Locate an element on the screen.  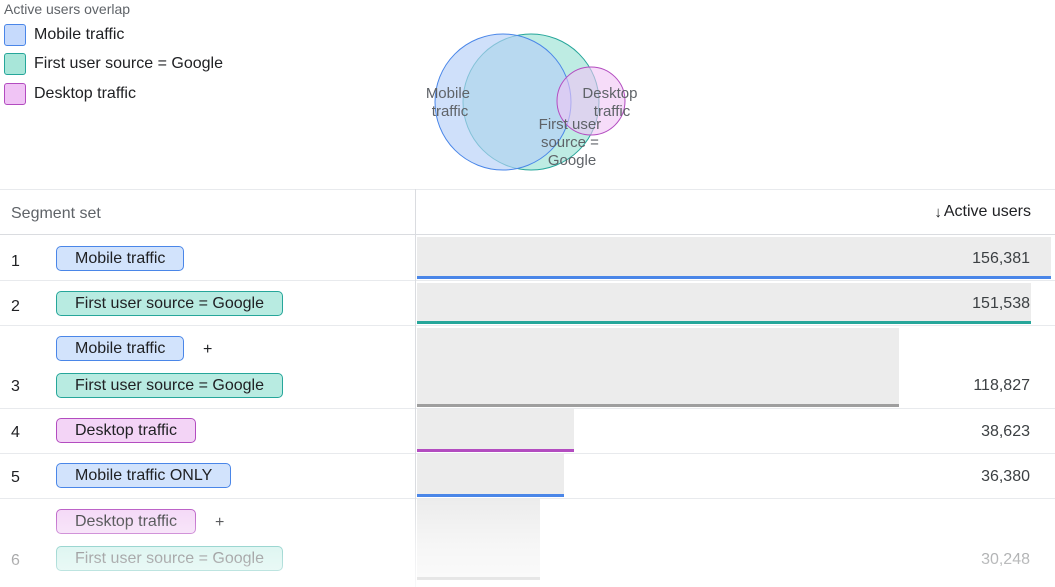
legend-item-mobile: Mobile traffic is located at coordinates (64, 35).